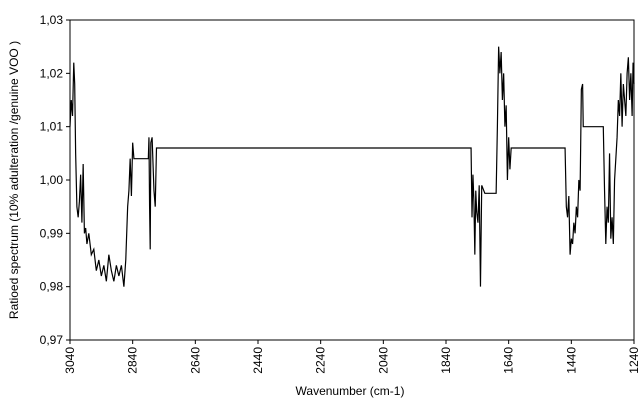 Image resolution: width=640 pixels, height=404 pixels. Describe the element at coordinates (383, 360) in the screenshot. I see `x-tick-label: 2040` at that location.